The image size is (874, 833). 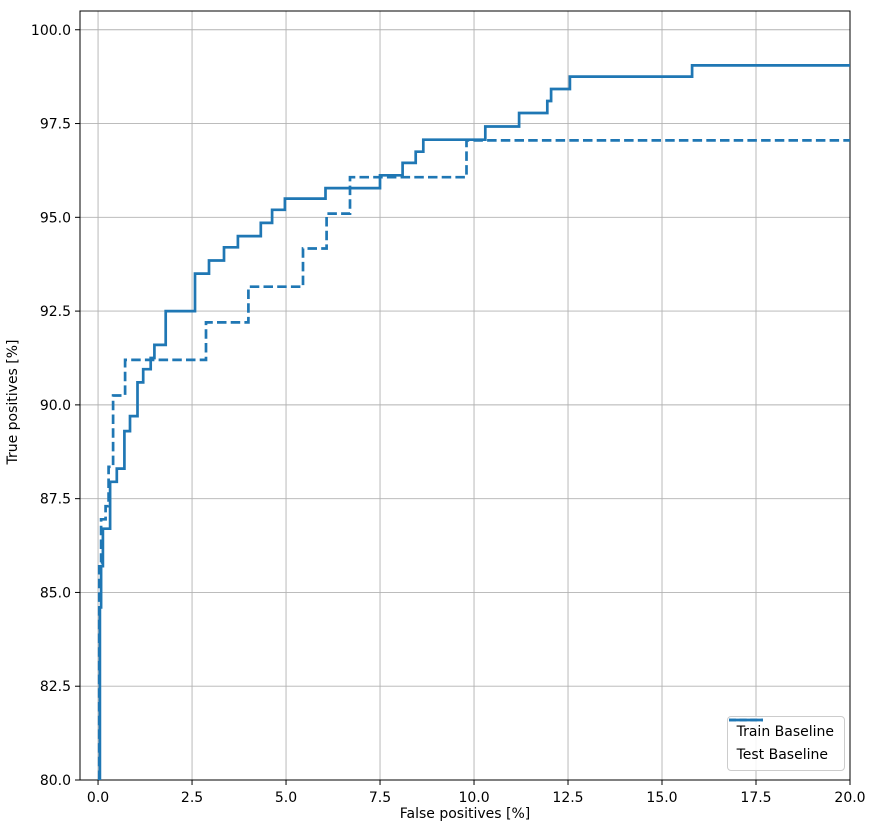 What do you see at coordinates (98, 798) in the screenshot?
I see `x-tick-label: 0.0` at bounding box center [98, 798].